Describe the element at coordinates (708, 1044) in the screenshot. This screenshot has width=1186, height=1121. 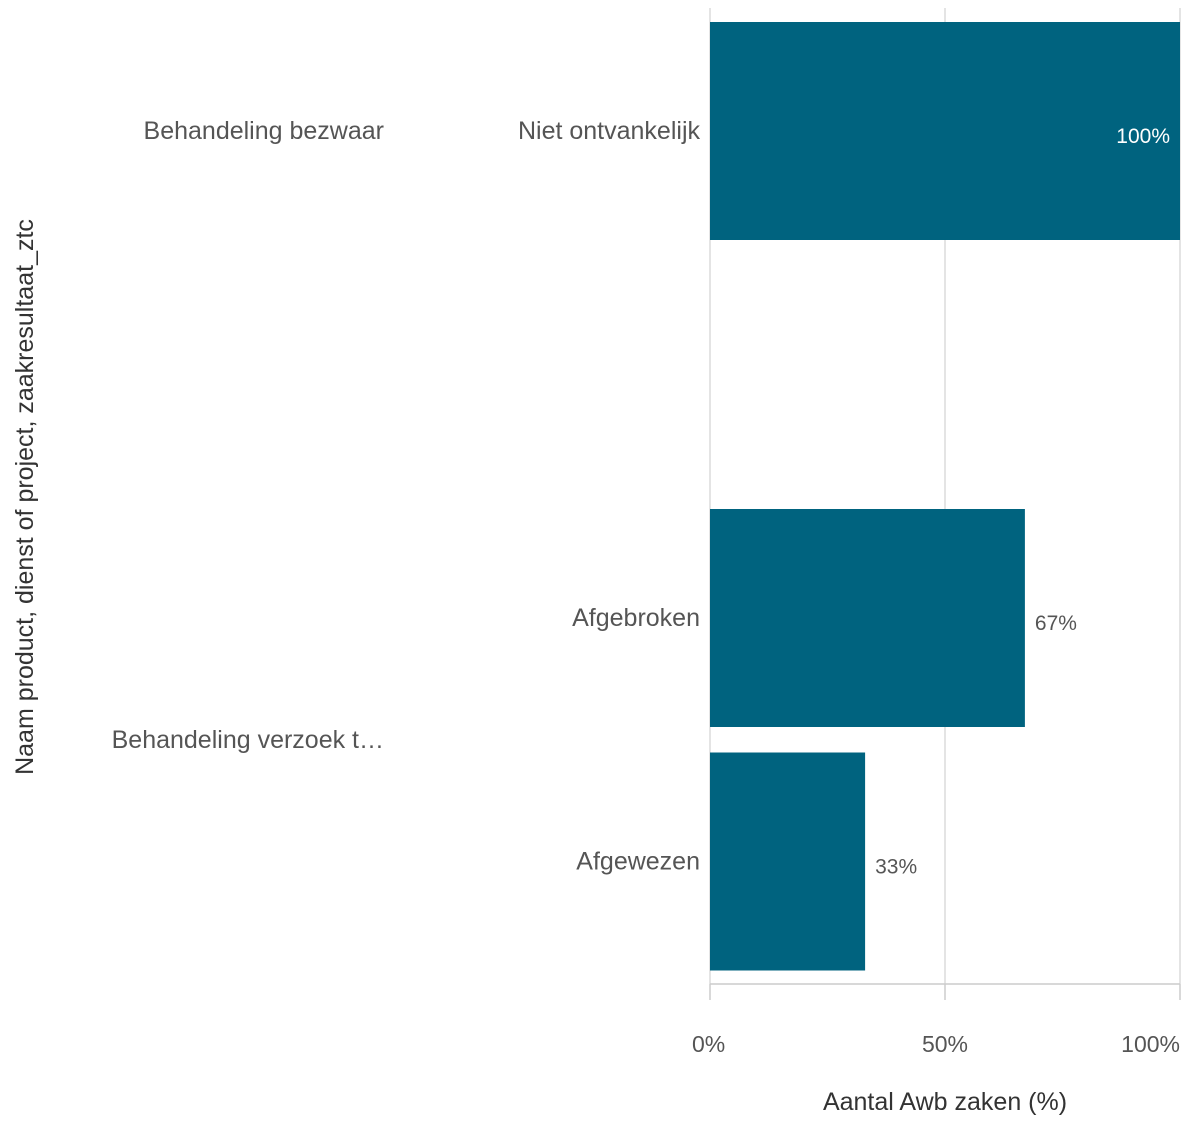
I see `x-tick-label: 0%` at that location.